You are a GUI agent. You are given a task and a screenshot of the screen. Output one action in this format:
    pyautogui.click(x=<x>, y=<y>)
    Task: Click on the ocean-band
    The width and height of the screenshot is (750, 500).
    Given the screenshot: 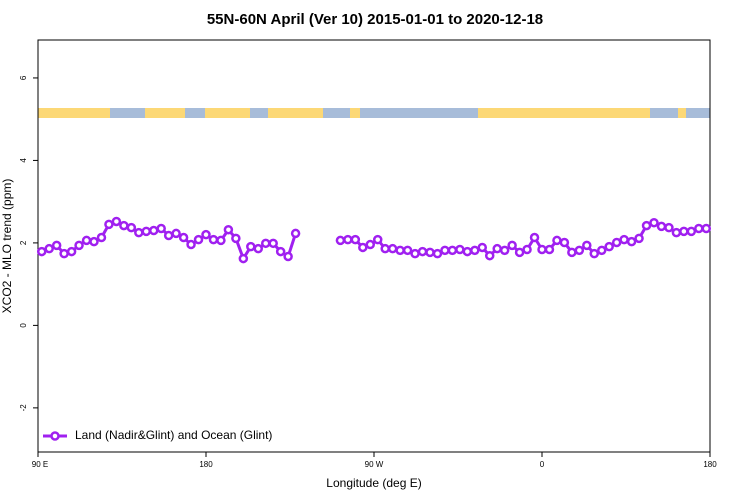 What is the action you would take?
    pyautogui.click(x=374, y=113)
    